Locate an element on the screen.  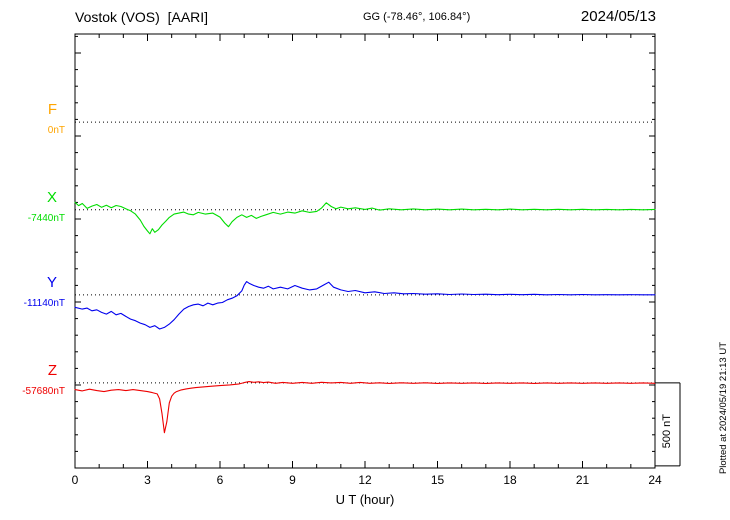
component-baseline-Y: -11140nT is located at coordinates (44, 303).